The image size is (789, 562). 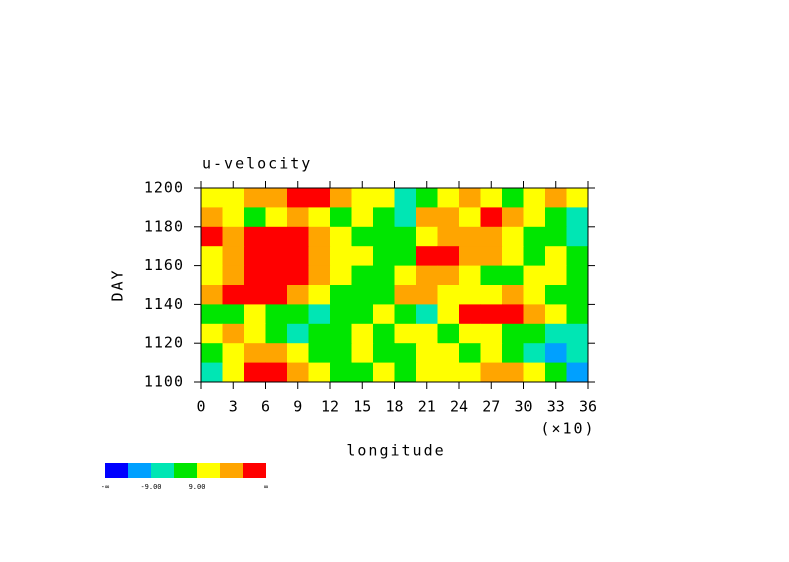 I want to click on x-tick-label: 33, so click(x=556, y=407).